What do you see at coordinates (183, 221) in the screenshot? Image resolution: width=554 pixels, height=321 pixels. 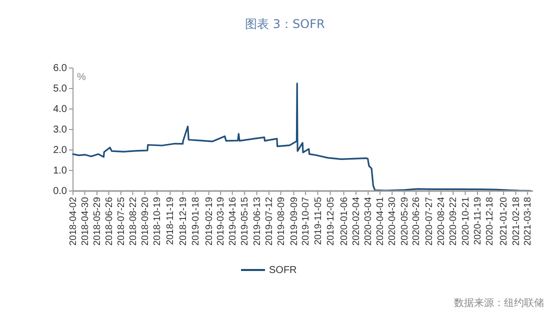 I see `x-tick-label: 2018-12-19` at bounding box center [183, 221].